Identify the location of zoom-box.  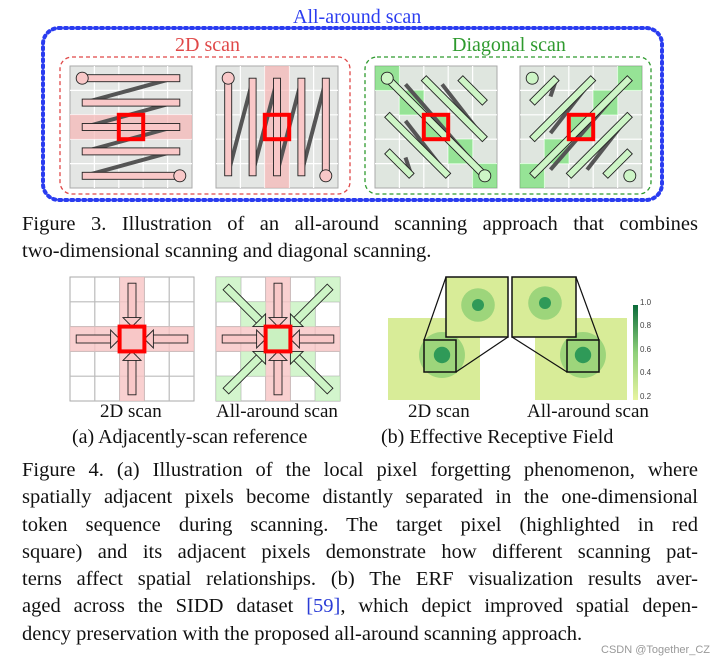
(440, 356).